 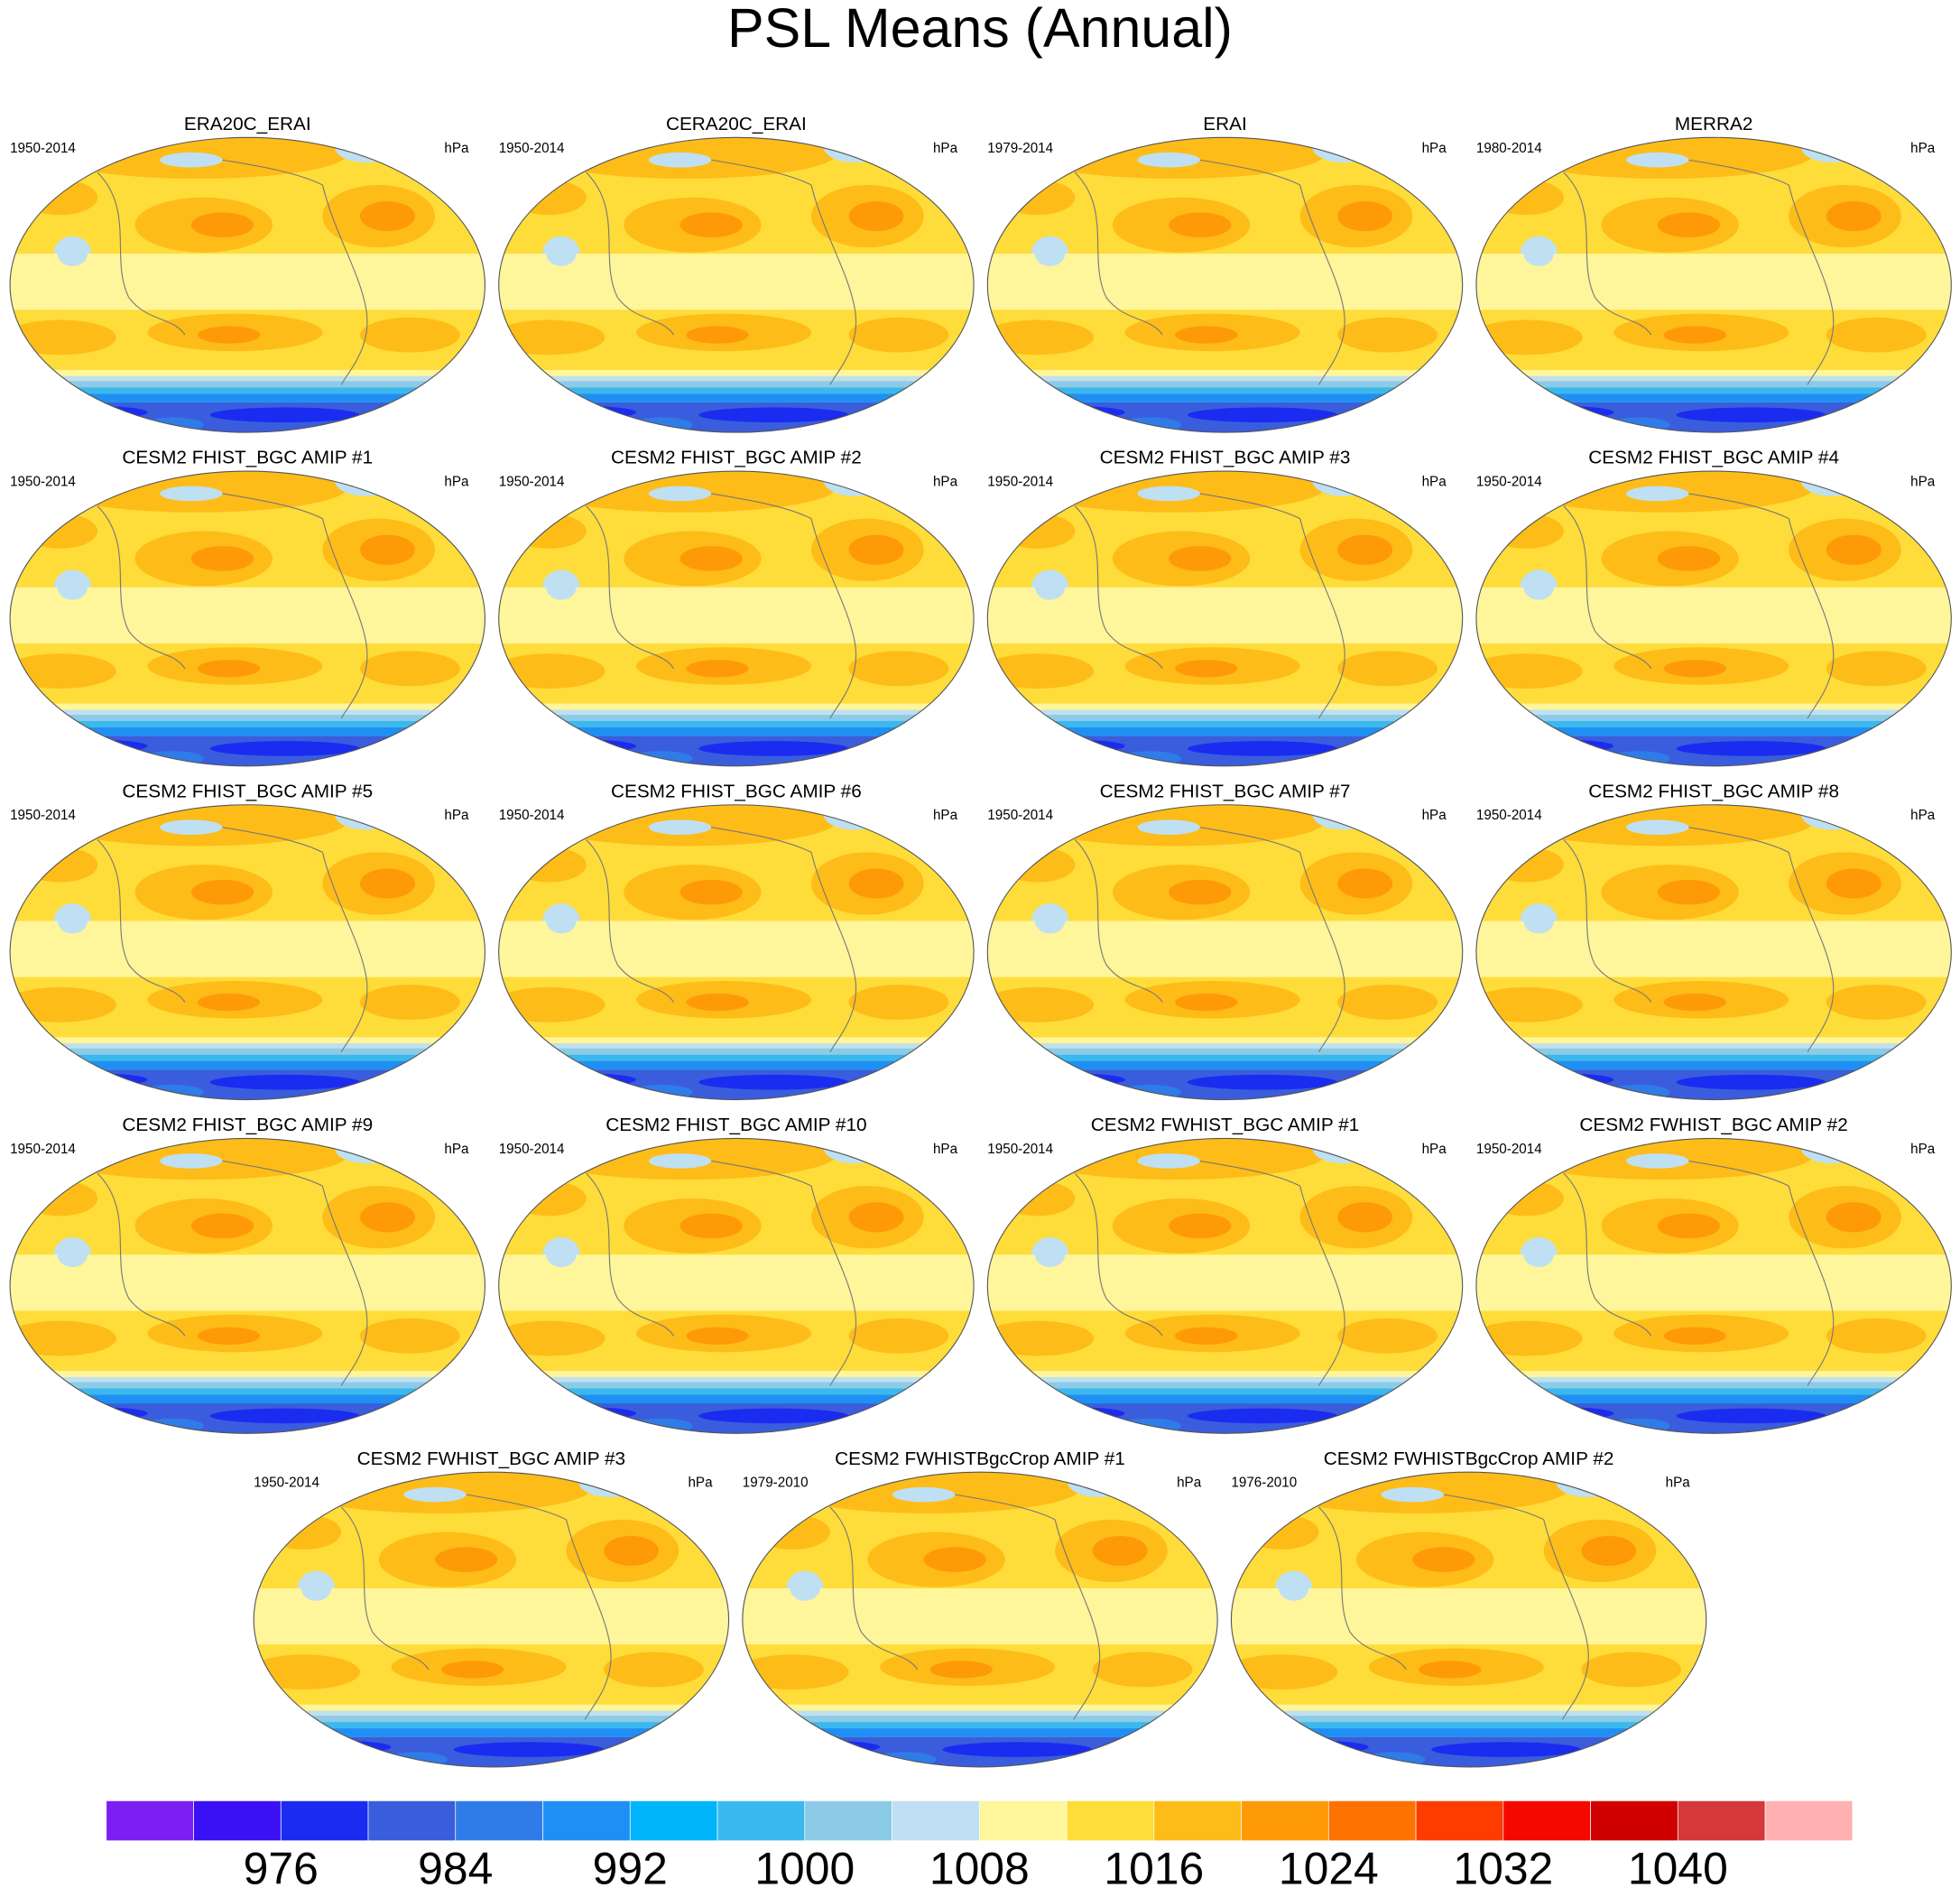 I want to click on panel-title: MERRA2, so click(x=1714, y=124).